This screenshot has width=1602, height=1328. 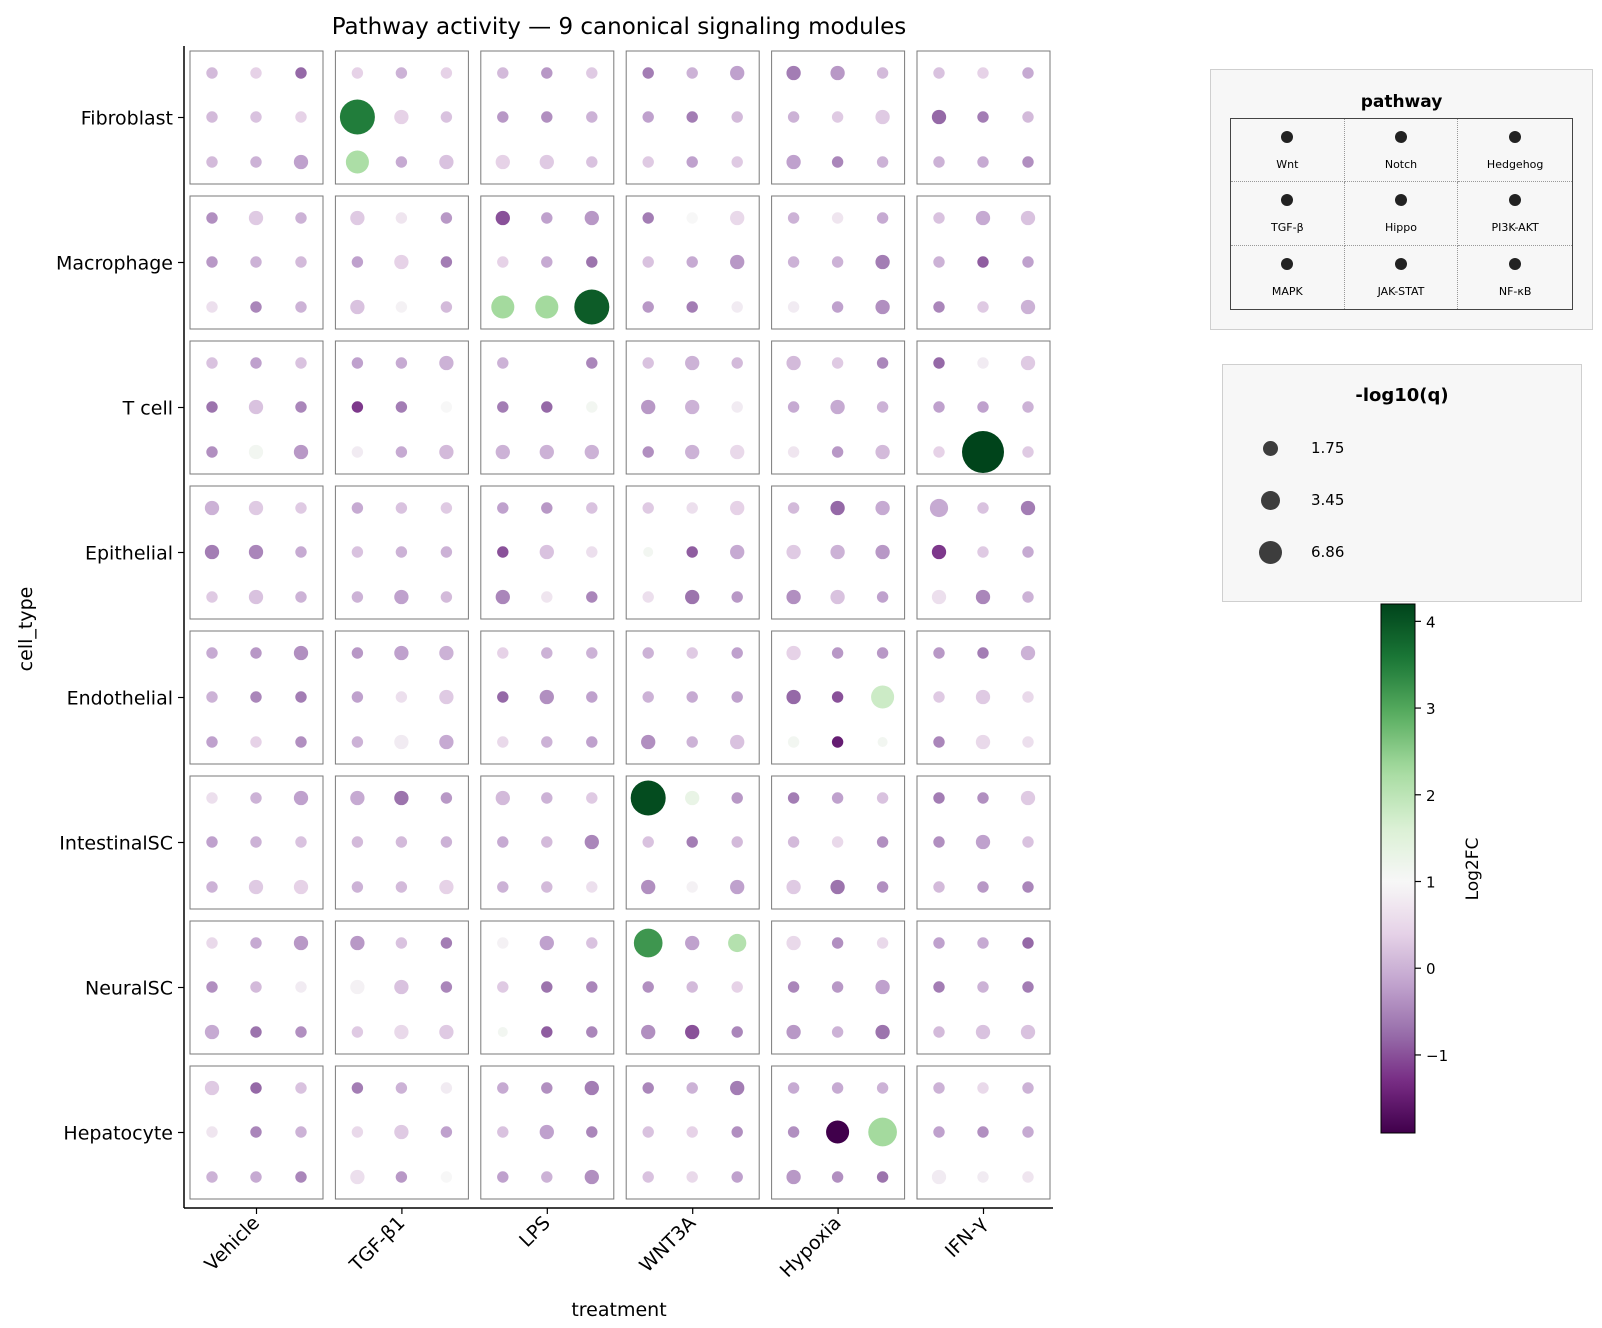 What do you see at coordinates (377, 1244) in the screenshot?
I see `x-tick-label: TGF-β1` at bounding box center [377, 1244].